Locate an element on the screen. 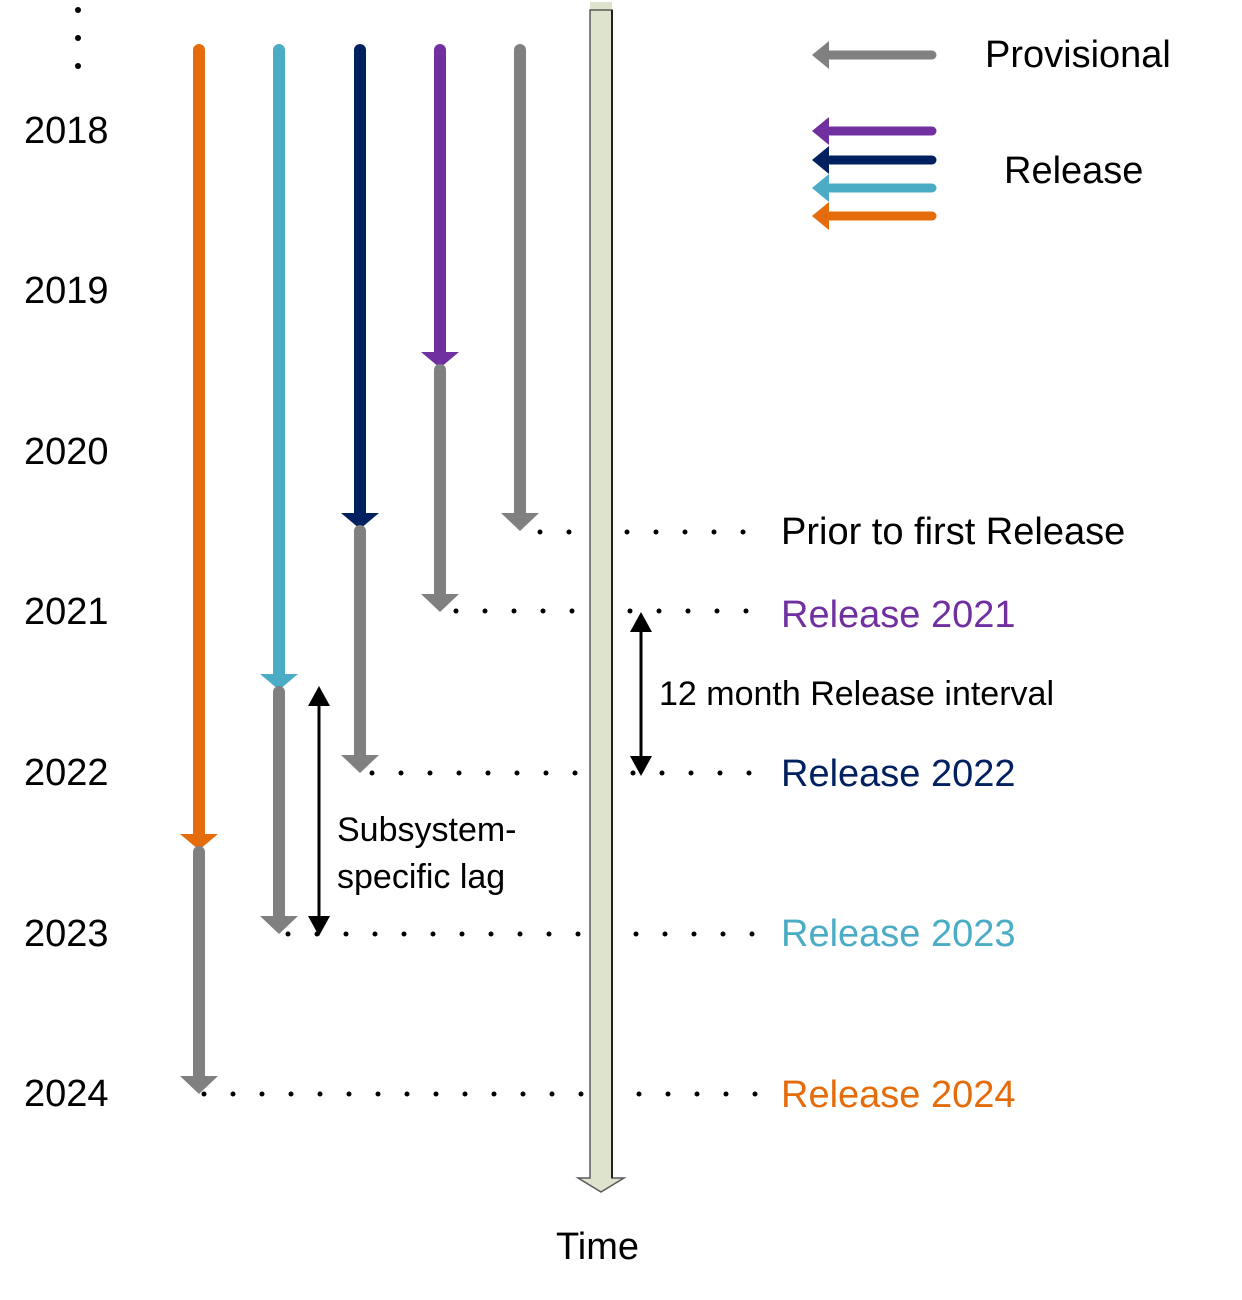 This screenshot has width=1242, height=1300. ellipsis-dots is located at coordinates (78, 38).